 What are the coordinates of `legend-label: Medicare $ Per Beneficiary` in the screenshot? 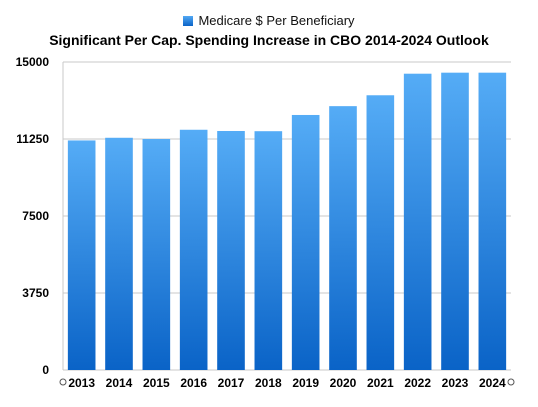 It's located at (276, 20).